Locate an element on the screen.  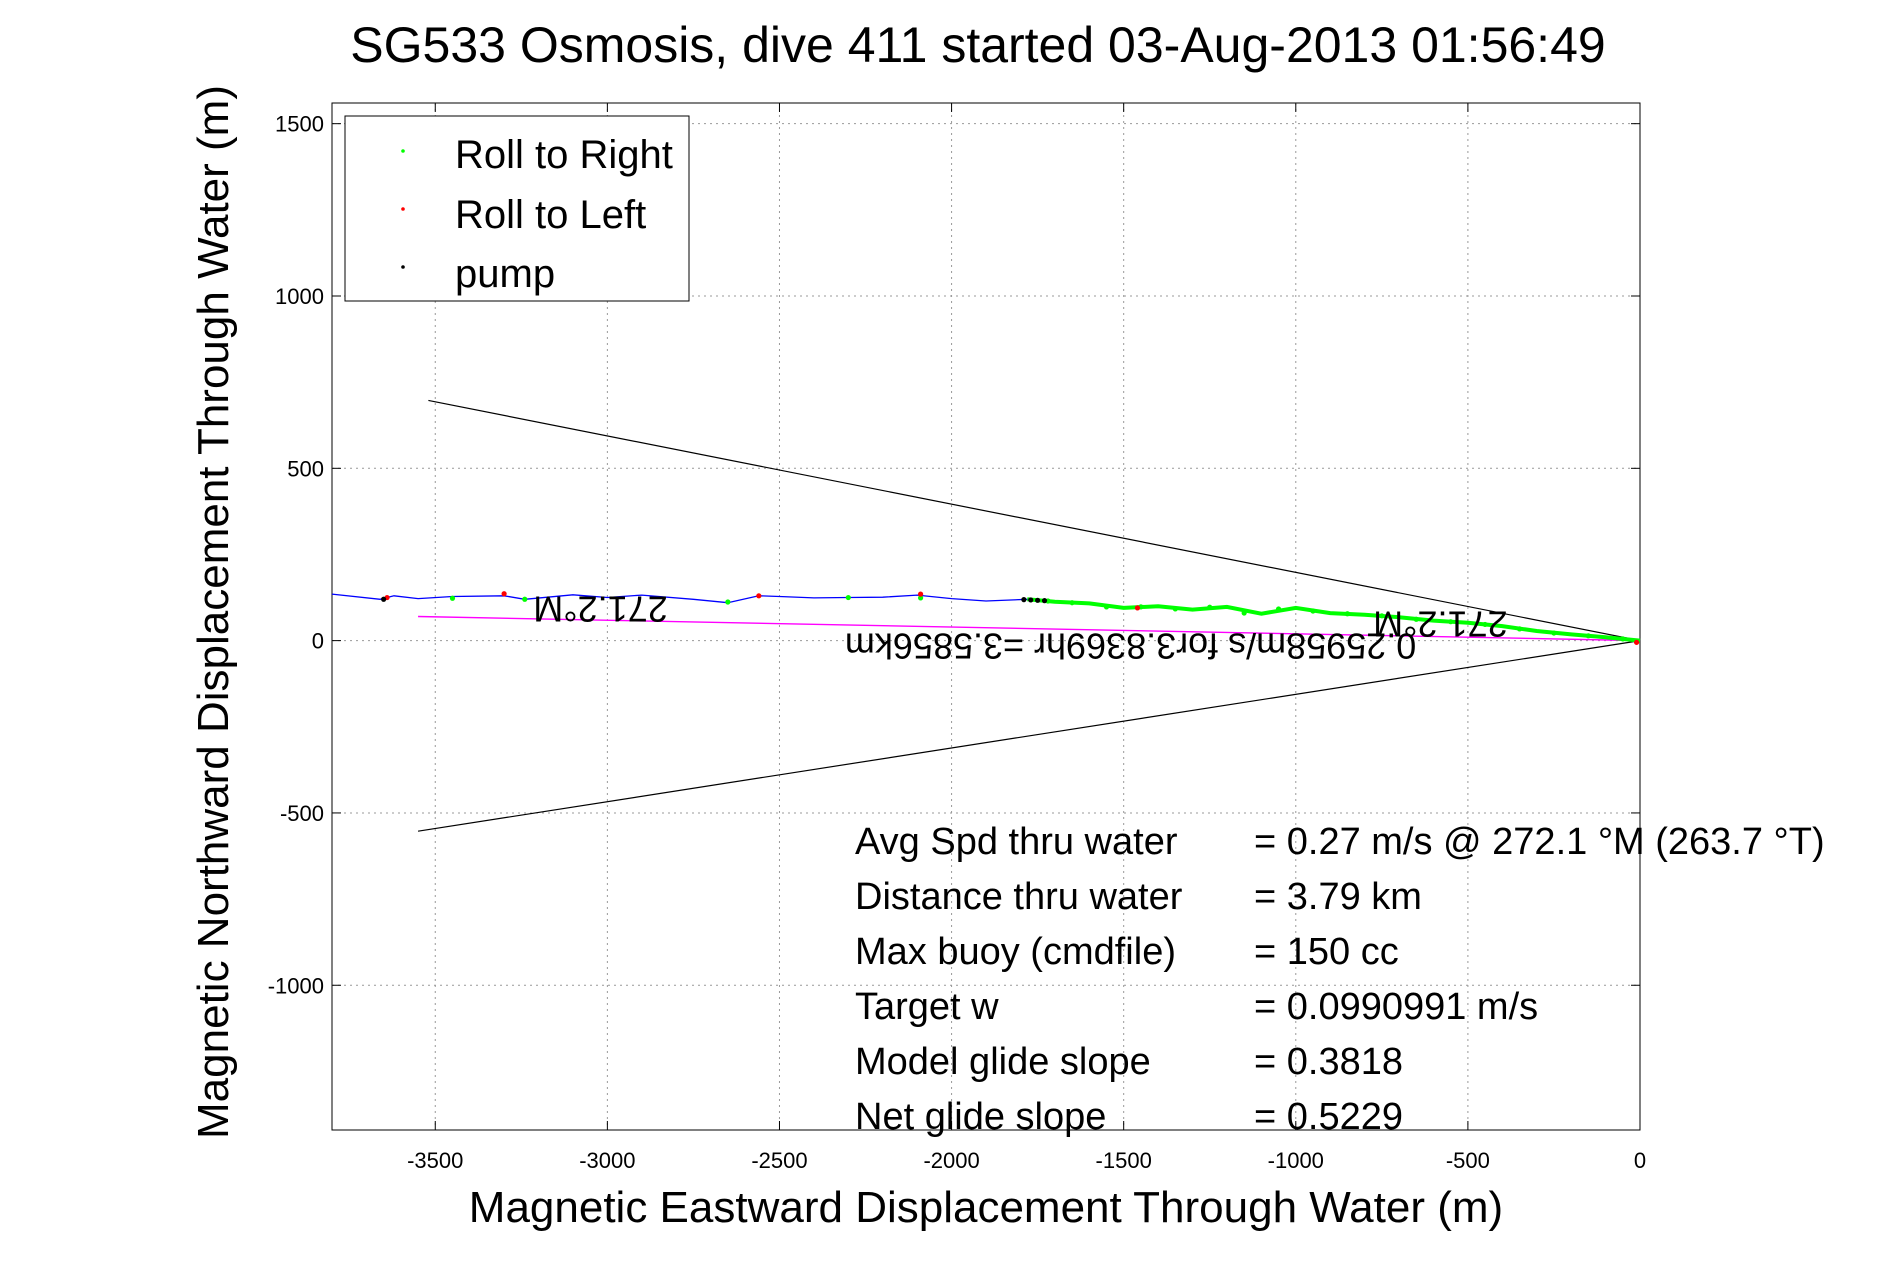
stat-label: Target w is located at coordinates (927, 1007).